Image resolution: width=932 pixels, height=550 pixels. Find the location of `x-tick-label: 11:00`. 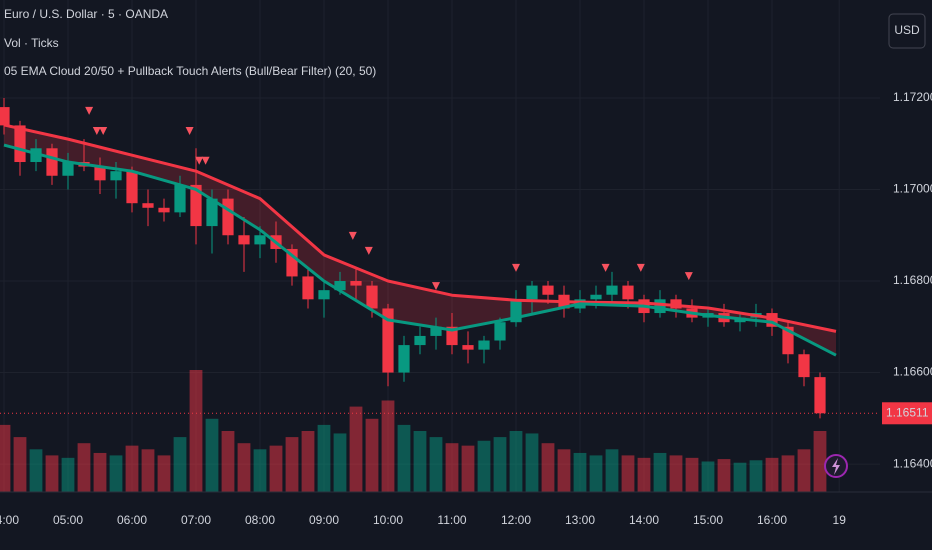

x-tick-label: 11:00 is located at coordinates (451, 520).